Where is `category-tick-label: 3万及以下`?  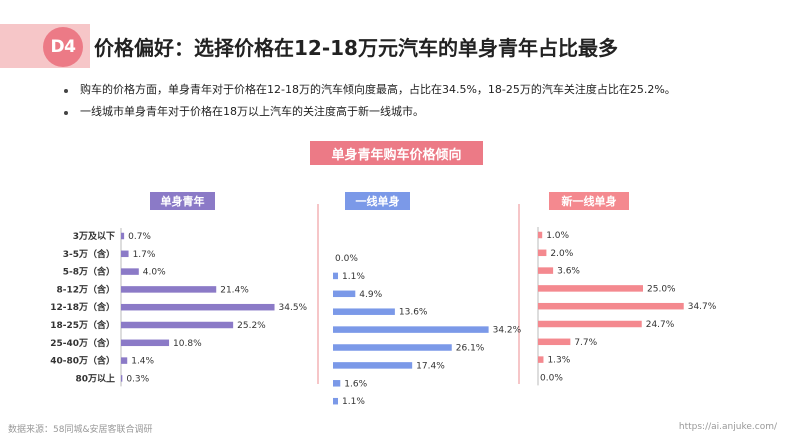
category-tick-label: 3万及以下 is located at coordinates (94, 236).